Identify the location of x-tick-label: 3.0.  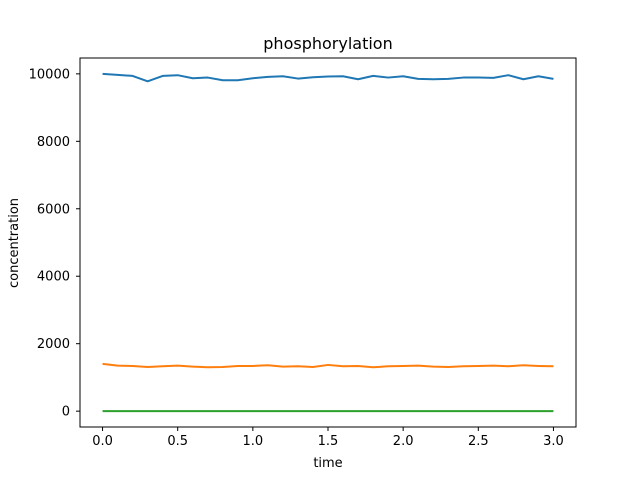
(553, 441).